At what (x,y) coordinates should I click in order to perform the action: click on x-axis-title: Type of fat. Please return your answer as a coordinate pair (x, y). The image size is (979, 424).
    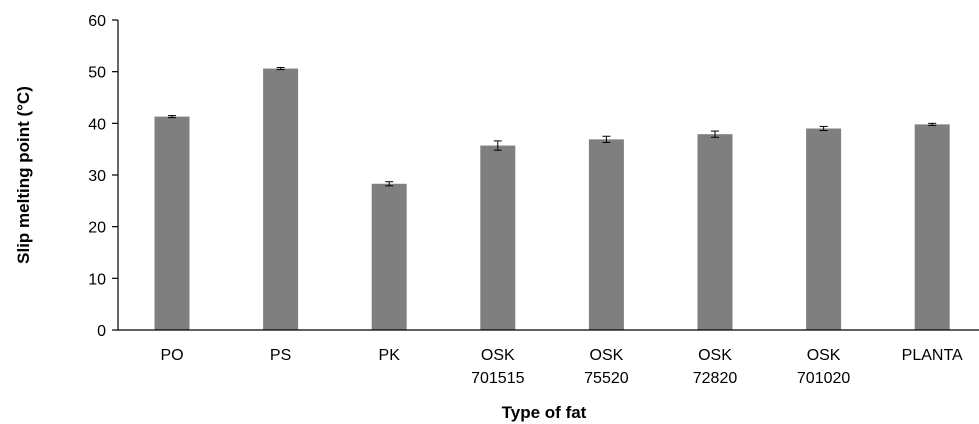
    Looking at the image, I should click on (544, 412).